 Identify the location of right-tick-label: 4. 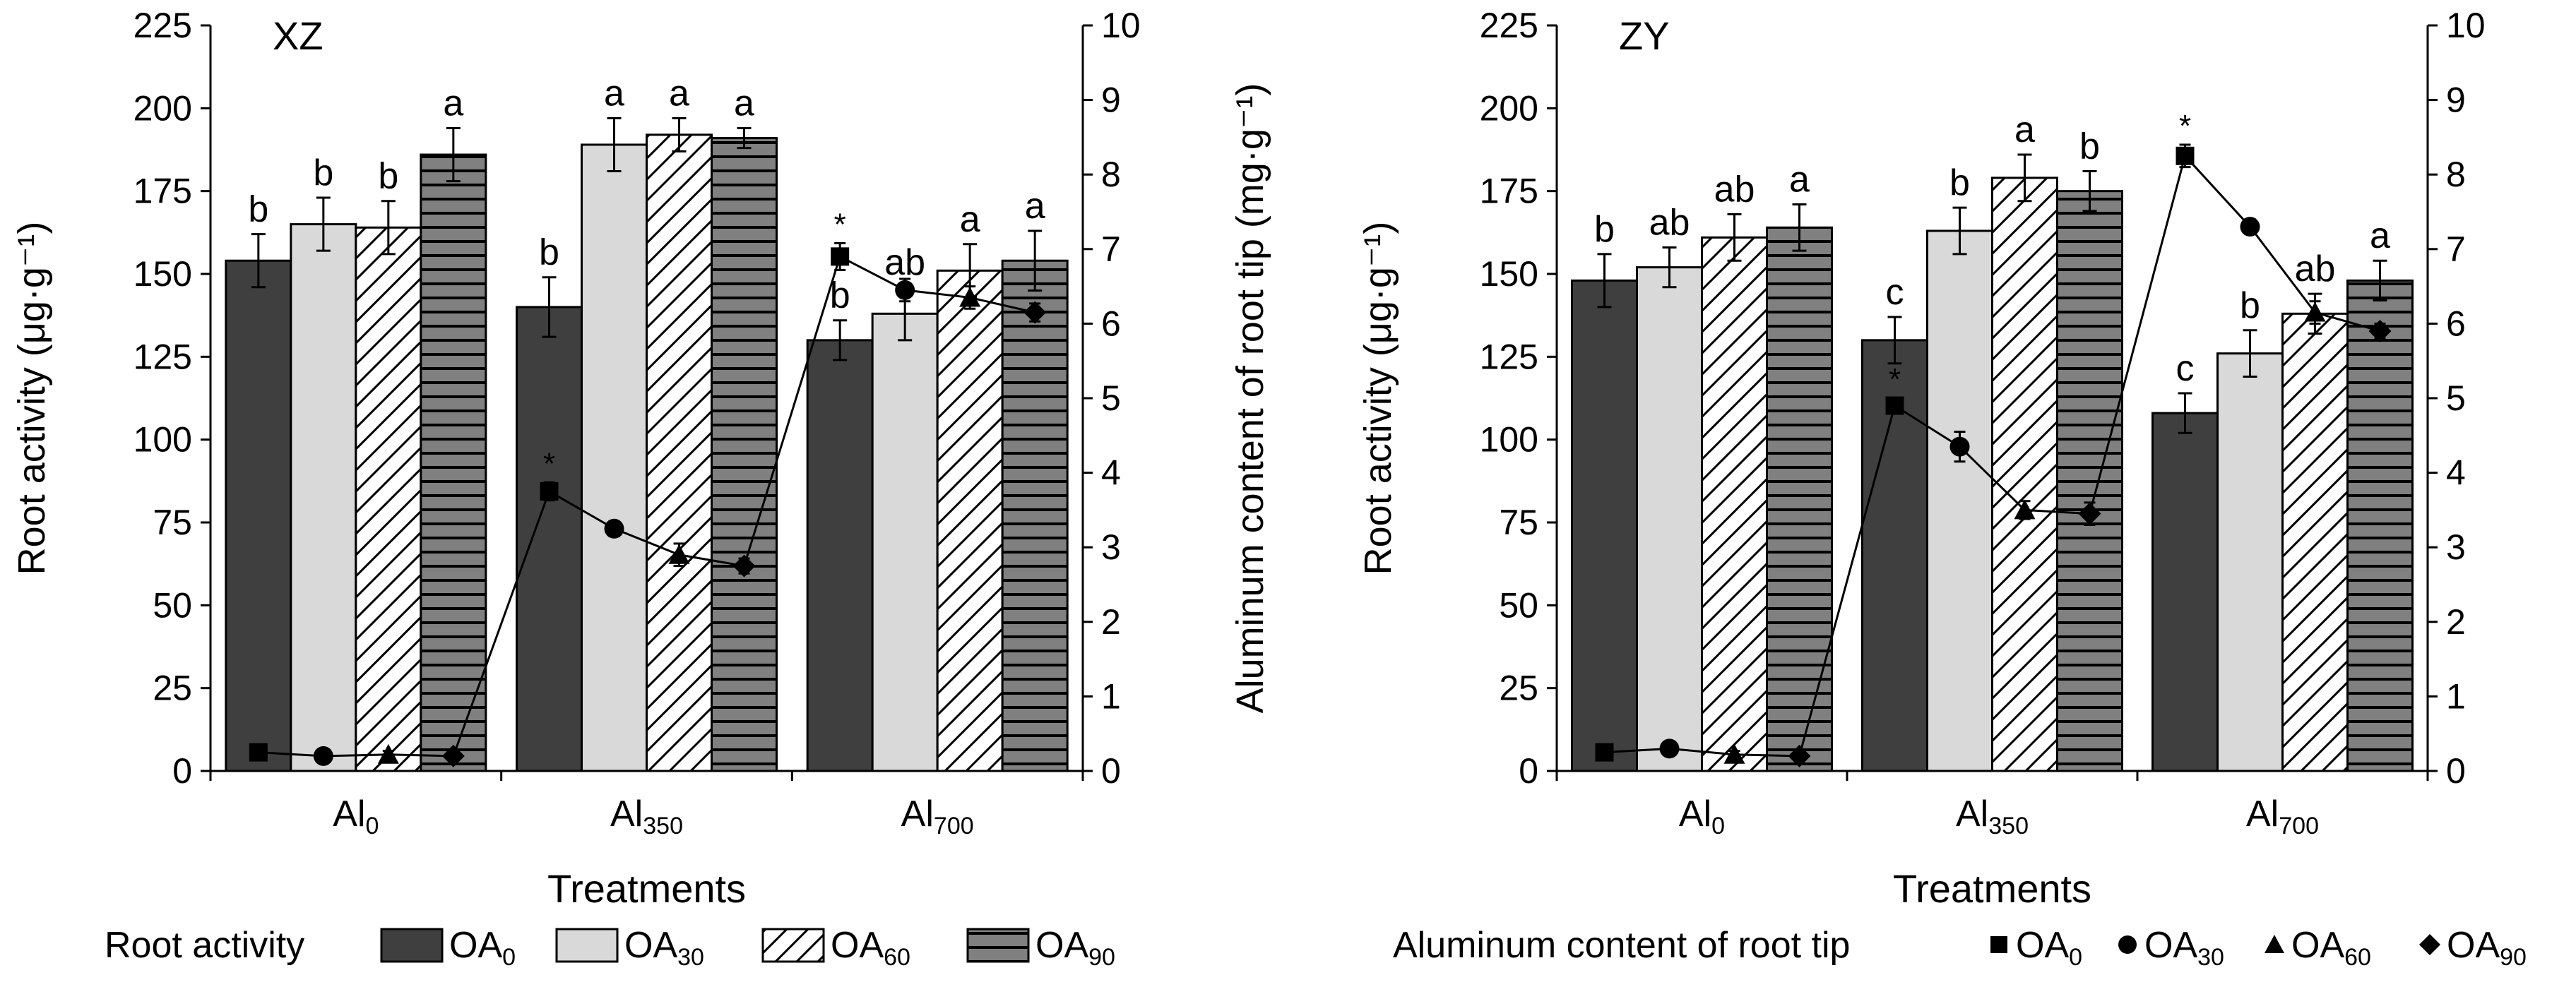
(1111, 473).